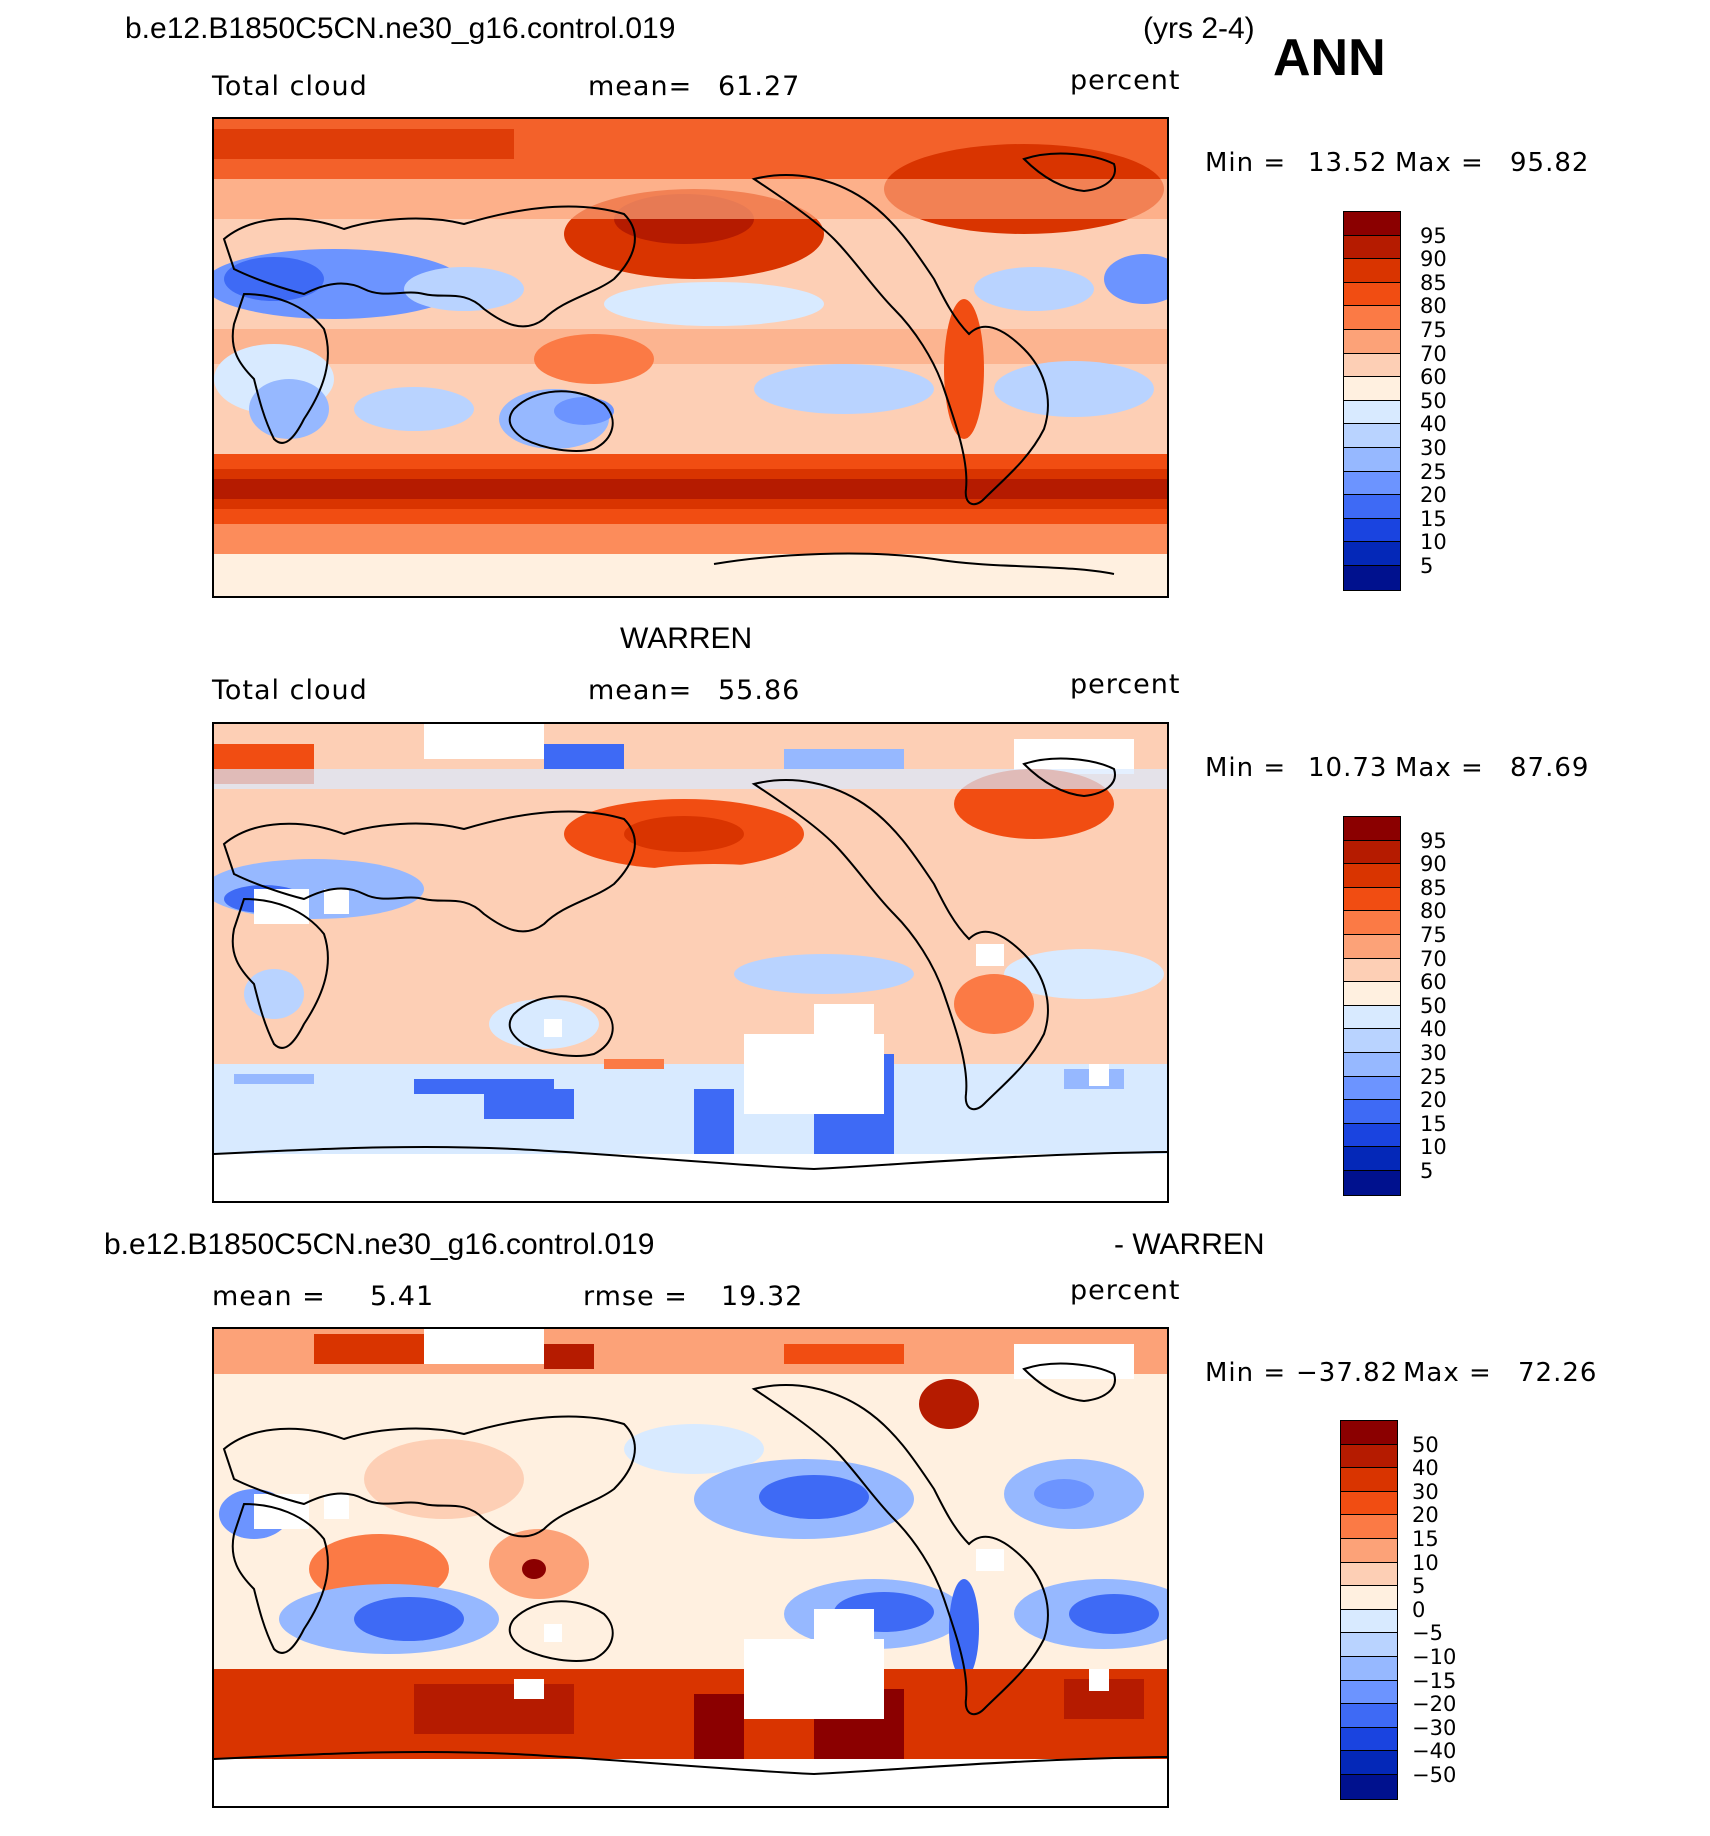 Image resolution: width=1710 pixels, height=1836 pixels. I want to click on panel1-colorbar-tick-label: 5, so click(1427, 566).